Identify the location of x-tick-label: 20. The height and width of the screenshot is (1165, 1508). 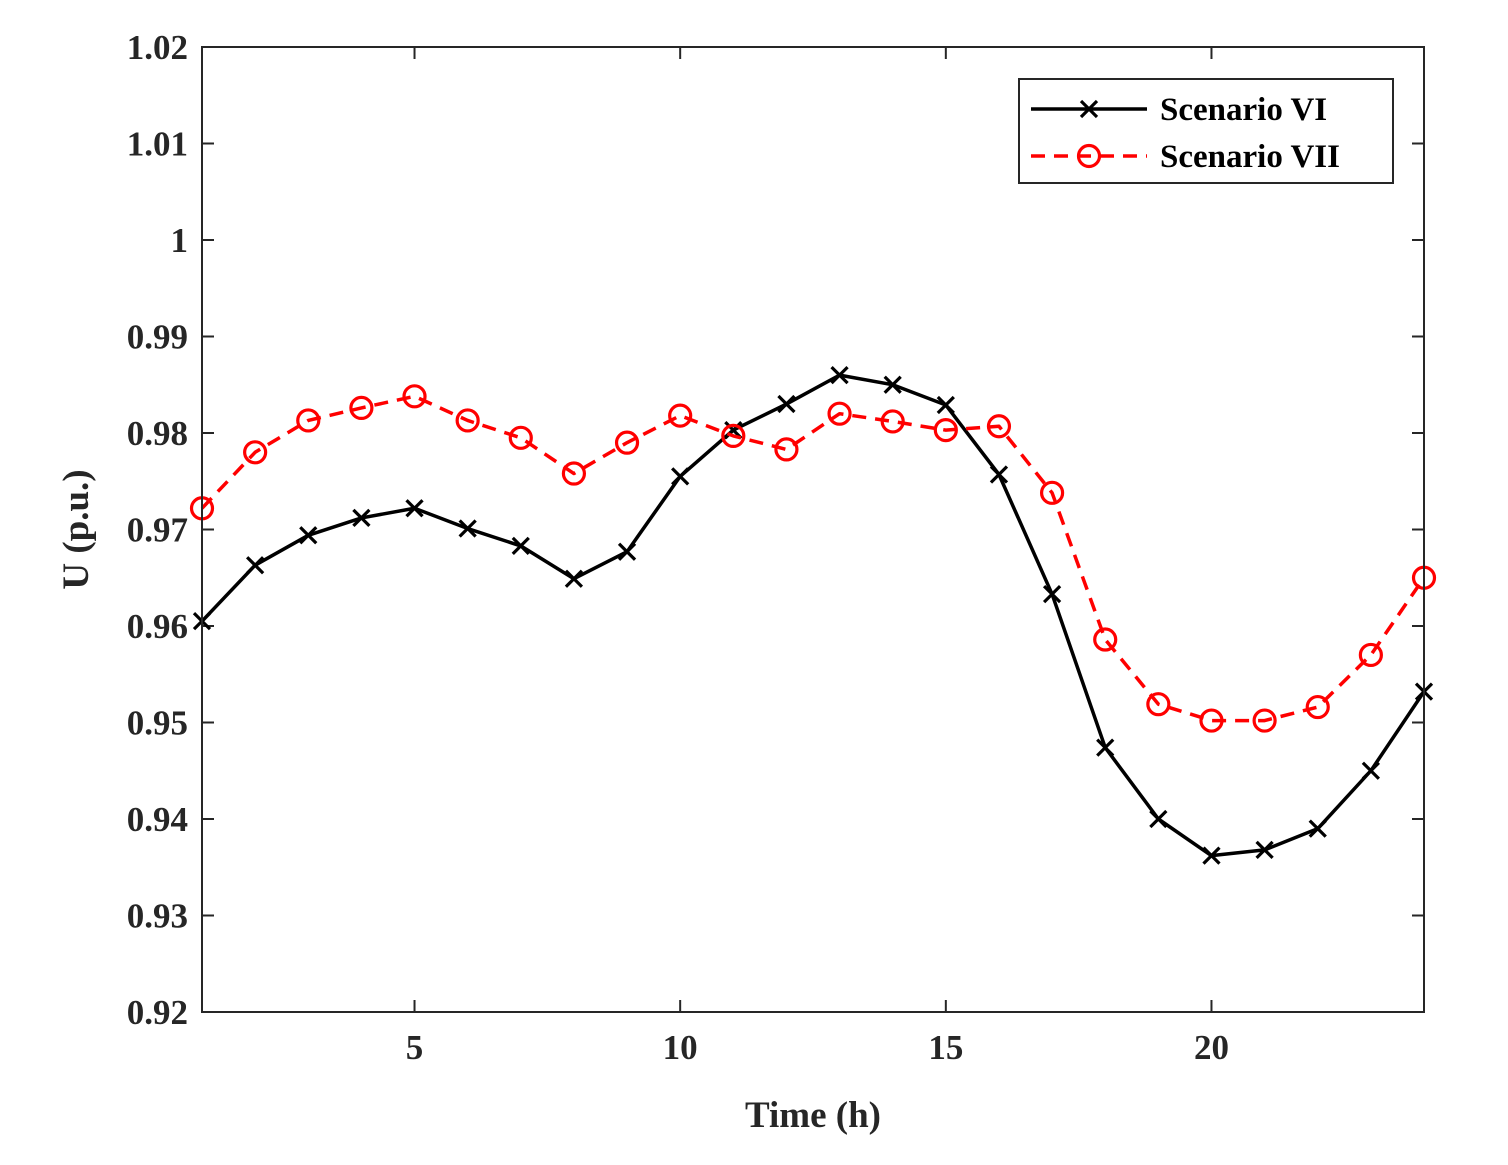
(1211, 1047).